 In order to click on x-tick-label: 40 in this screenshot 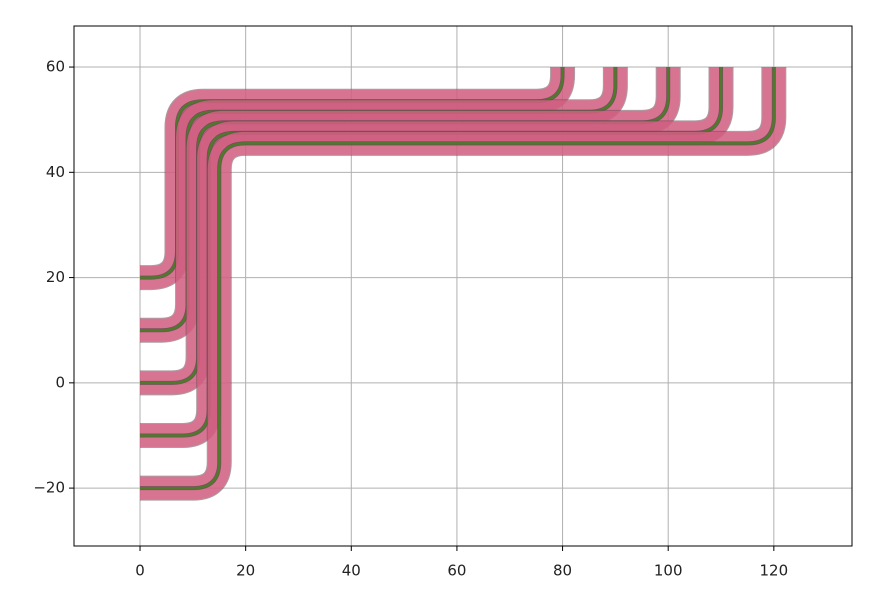, I will do `click(351, 571)`.